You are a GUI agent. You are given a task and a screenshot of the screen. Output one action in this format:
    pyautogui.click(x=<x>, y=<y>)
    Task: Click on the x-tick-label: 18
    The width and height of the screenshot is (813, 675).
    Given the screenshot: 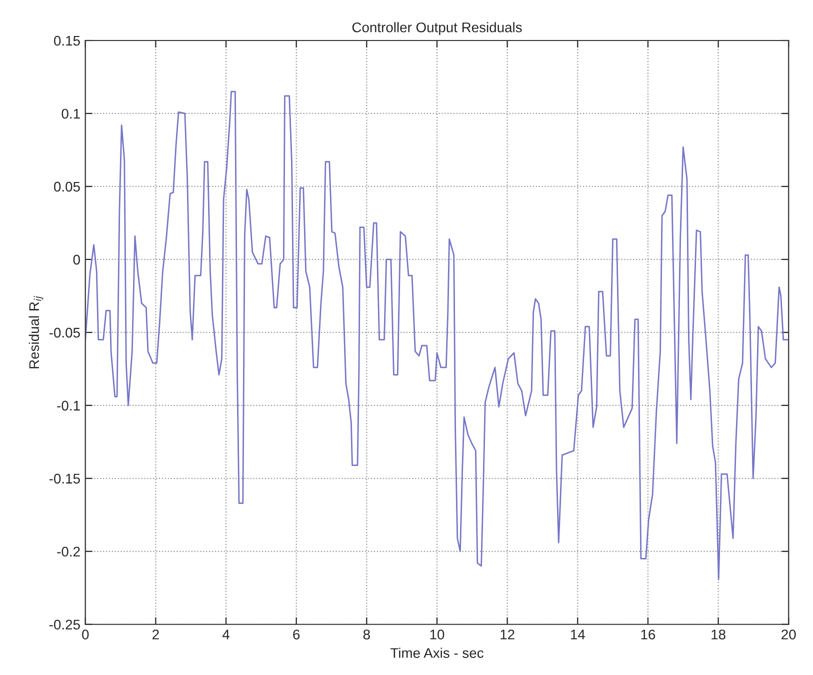 What is the action you would take?
    pyautogui.click(x=719, y=635)
    